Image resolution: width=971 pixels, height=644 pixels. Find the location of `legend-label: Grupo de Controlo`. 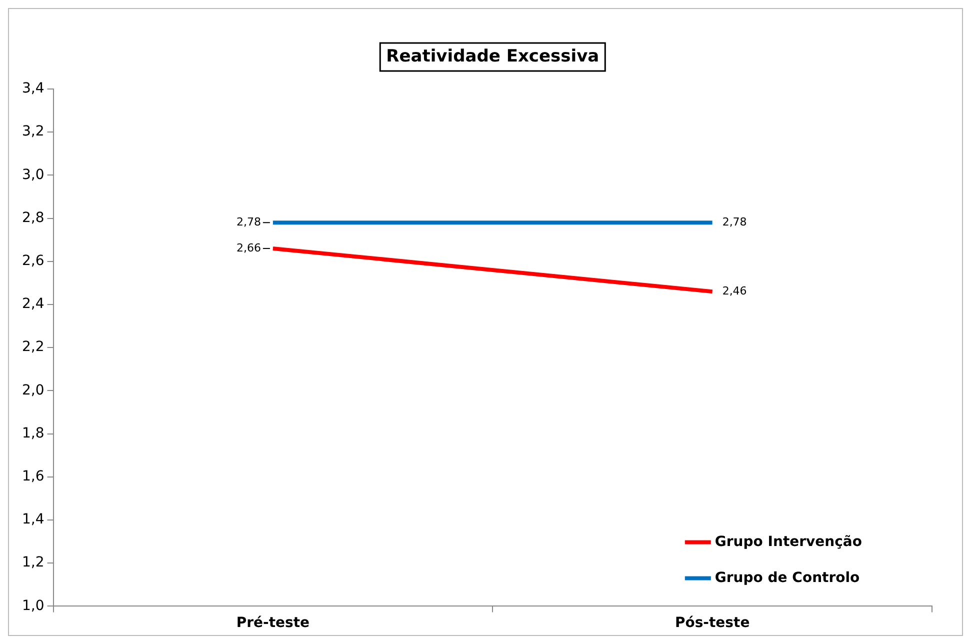

legend-label: Grupo de Controlo is located at coordinates (787, 578).